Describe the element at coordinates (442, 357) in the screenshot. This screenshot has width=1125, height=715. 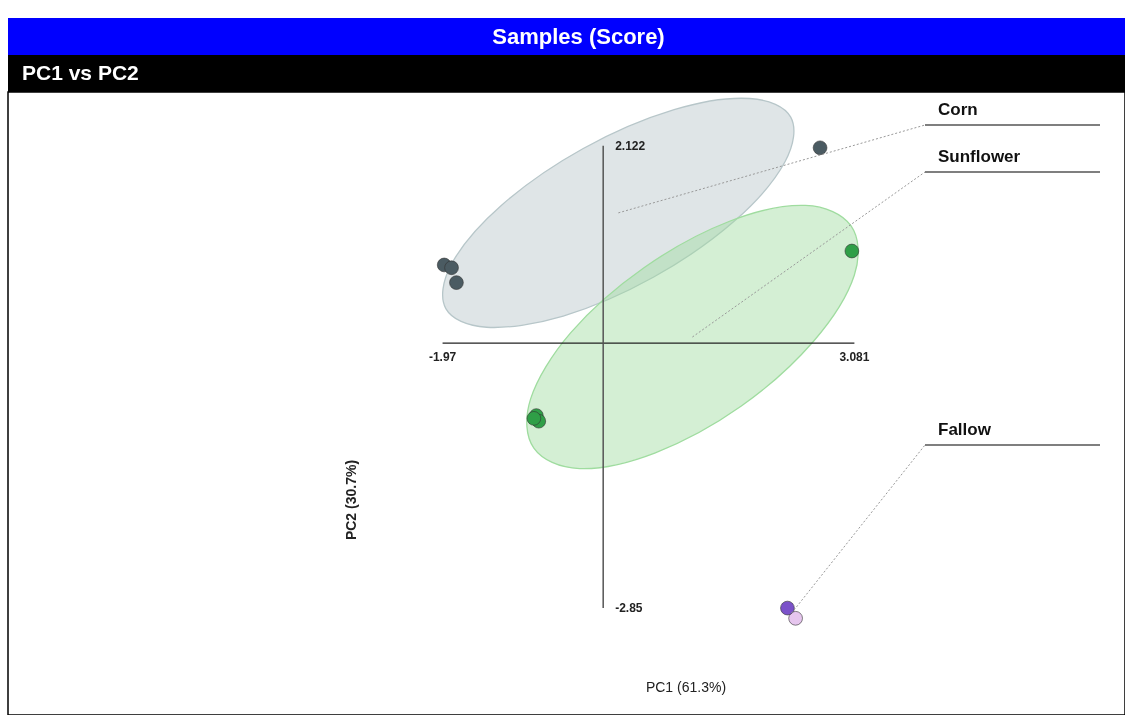
I see `x-tick-label: -1.97` at that location.